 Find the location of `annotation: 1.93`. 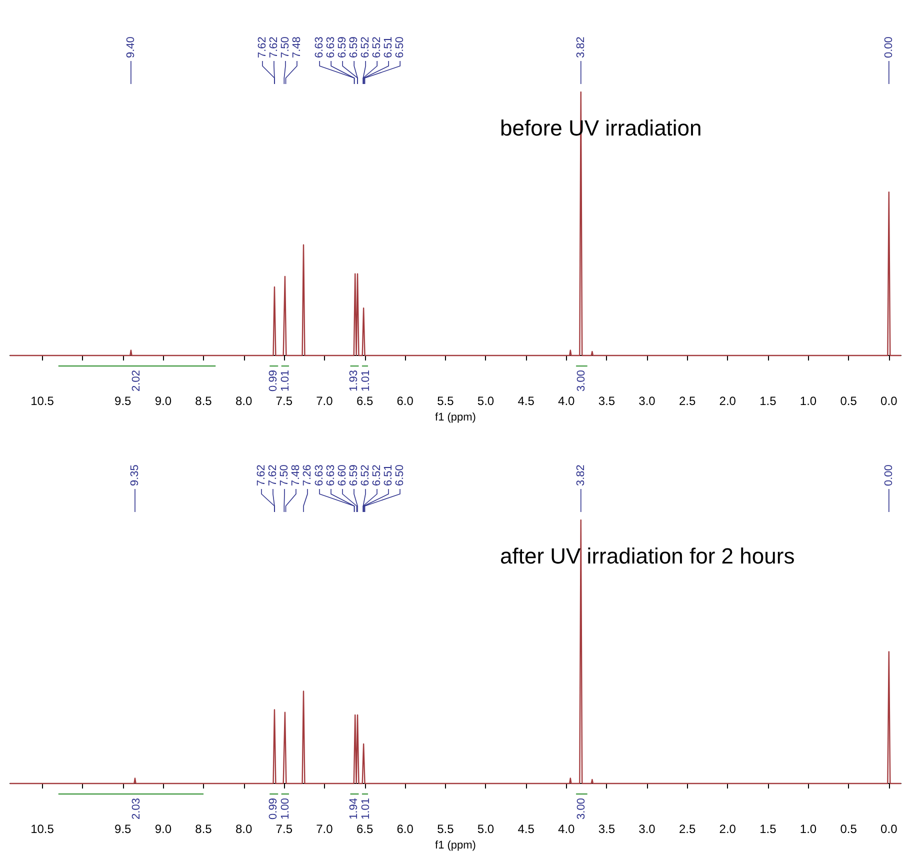

annotation: 1.93 is located at coordinates (354, 381).